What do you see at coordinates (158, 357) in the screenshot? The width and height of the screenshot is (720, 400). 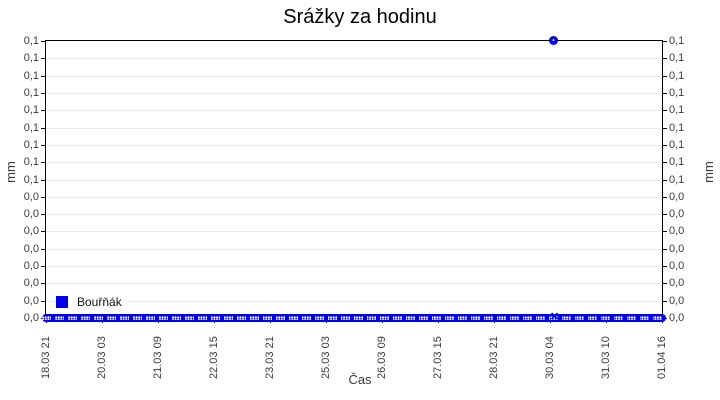 I see `x-tick-label: 21.03 09` at bounding box center [158, 357].